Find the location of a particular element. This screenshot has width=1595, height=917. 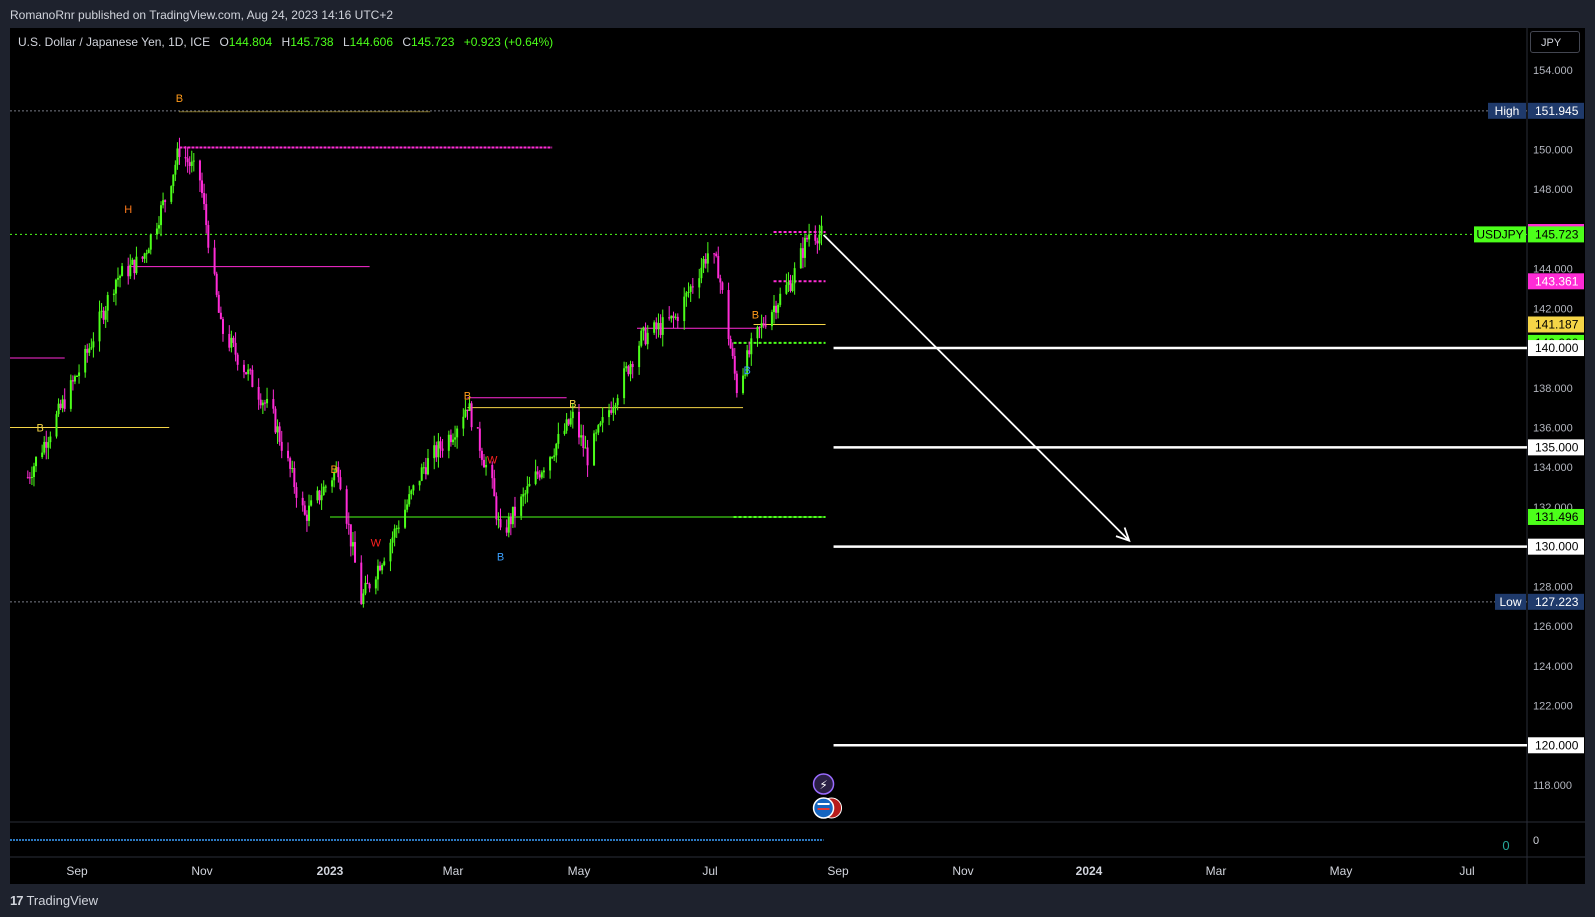

tradingview-logo-icon: 17 is located at coordinates (17, 900).